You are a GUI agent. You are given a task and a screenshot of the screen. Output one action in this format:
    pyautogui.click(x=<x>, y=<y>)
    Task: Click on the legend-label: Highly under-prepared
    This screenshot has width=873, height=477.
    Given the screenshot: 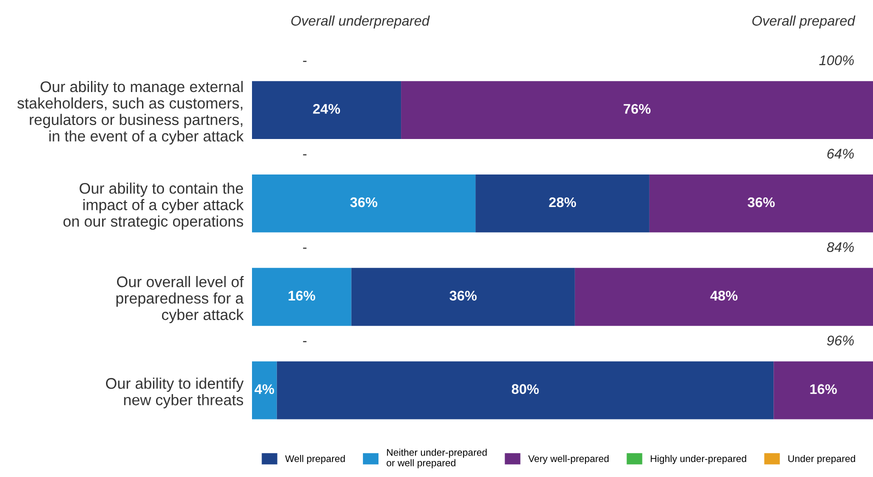 What is the action you would take?
    pyautogui.click(x=698, y=459)
    